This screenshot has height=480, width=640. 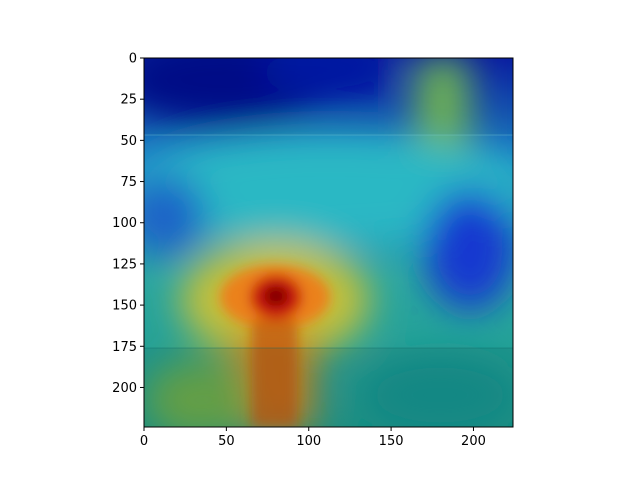 What do you see at coordinates (128, 141) in the screenshot?
I see `y-tick-label: 50` at bounding box center [128, 141].